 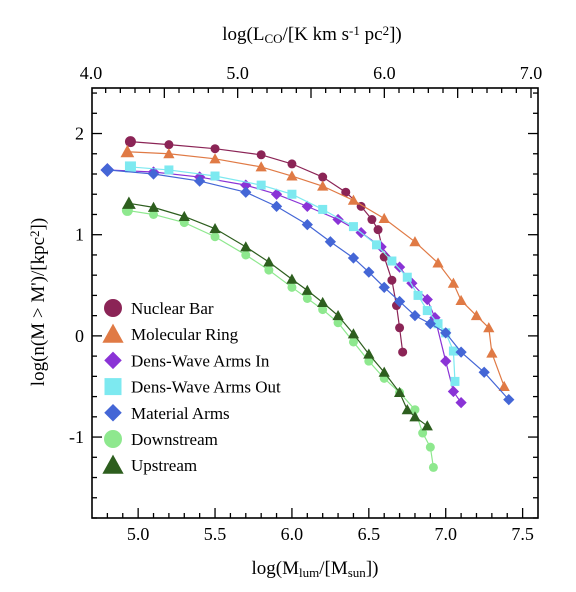 I want to click on legend-item: Upstream, so click(x=149, y=464).